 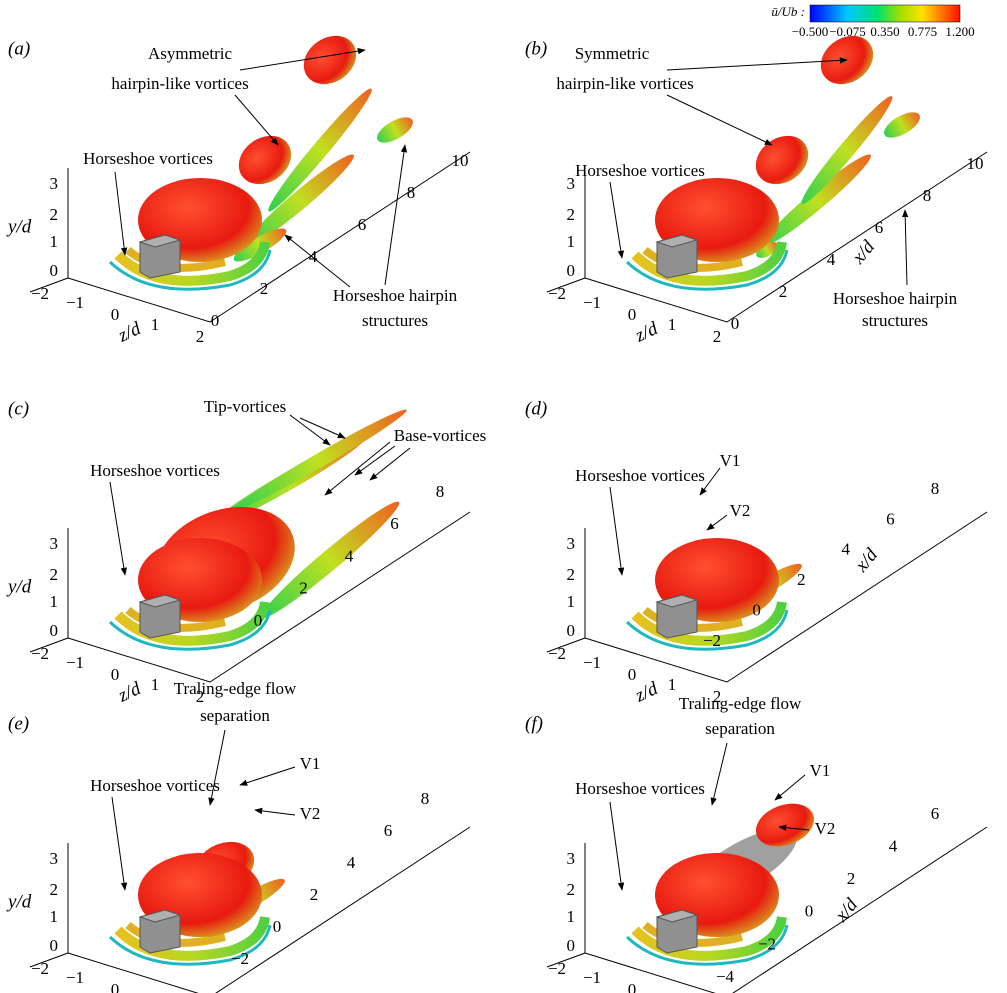 What do you see at coordinates (536, 48) in the screenshot?
I see `panel-label: (b)` at bounding box center [536, 48].